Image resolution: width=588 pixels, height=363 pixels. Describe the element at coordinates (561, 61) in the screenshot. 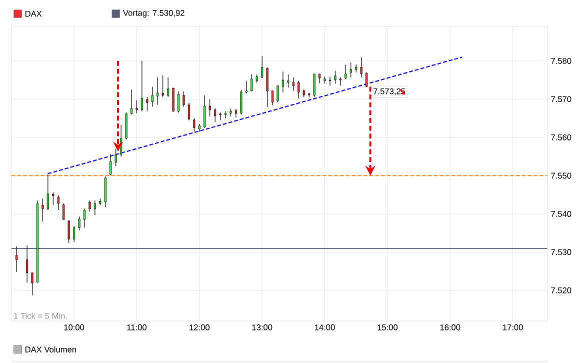

I see `y-tick-label: 7.580` at that location.